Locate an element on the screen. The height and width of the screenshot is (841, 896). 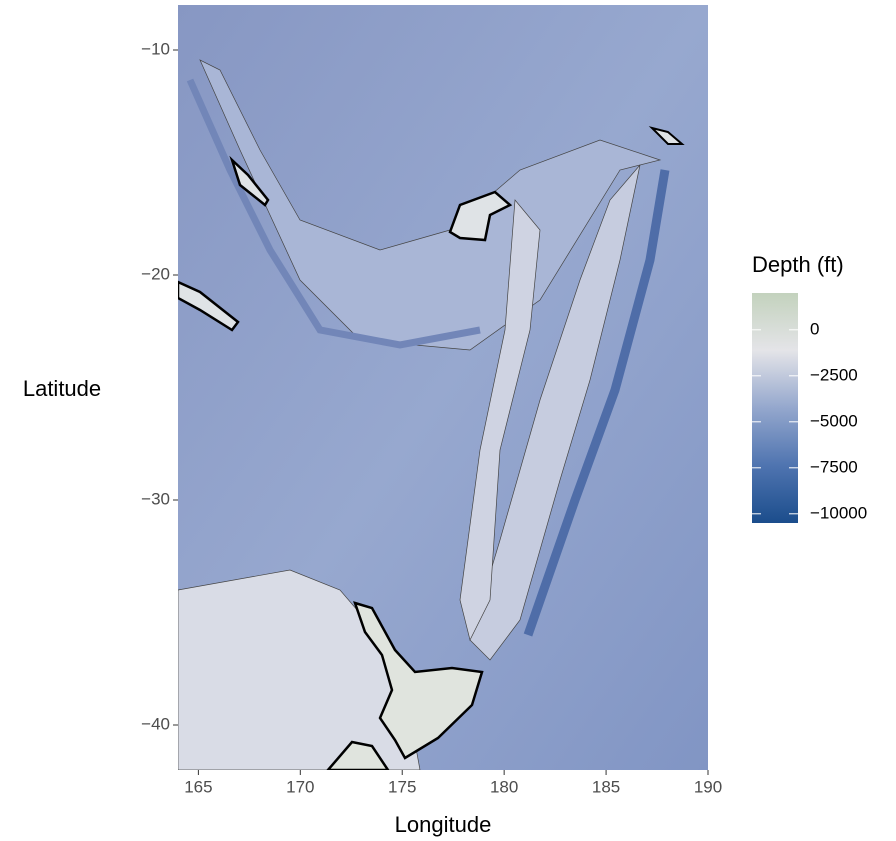
legend-tick-label: −10000 is located at coordinates (838, 512).